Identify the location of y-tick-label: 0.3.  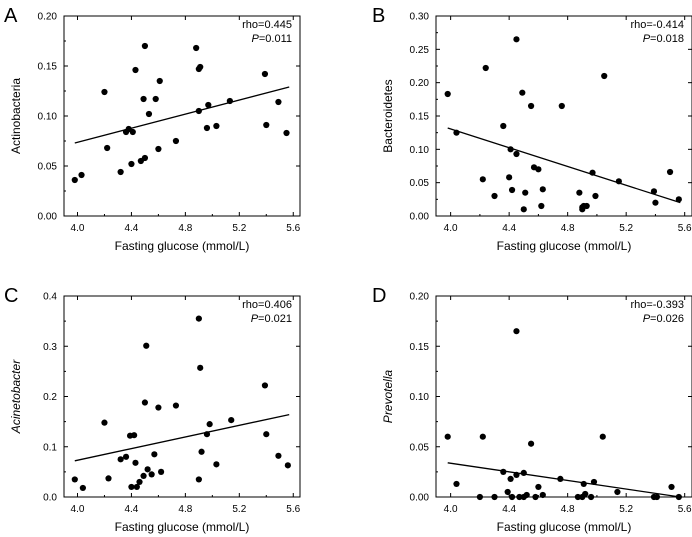
(50, 347).